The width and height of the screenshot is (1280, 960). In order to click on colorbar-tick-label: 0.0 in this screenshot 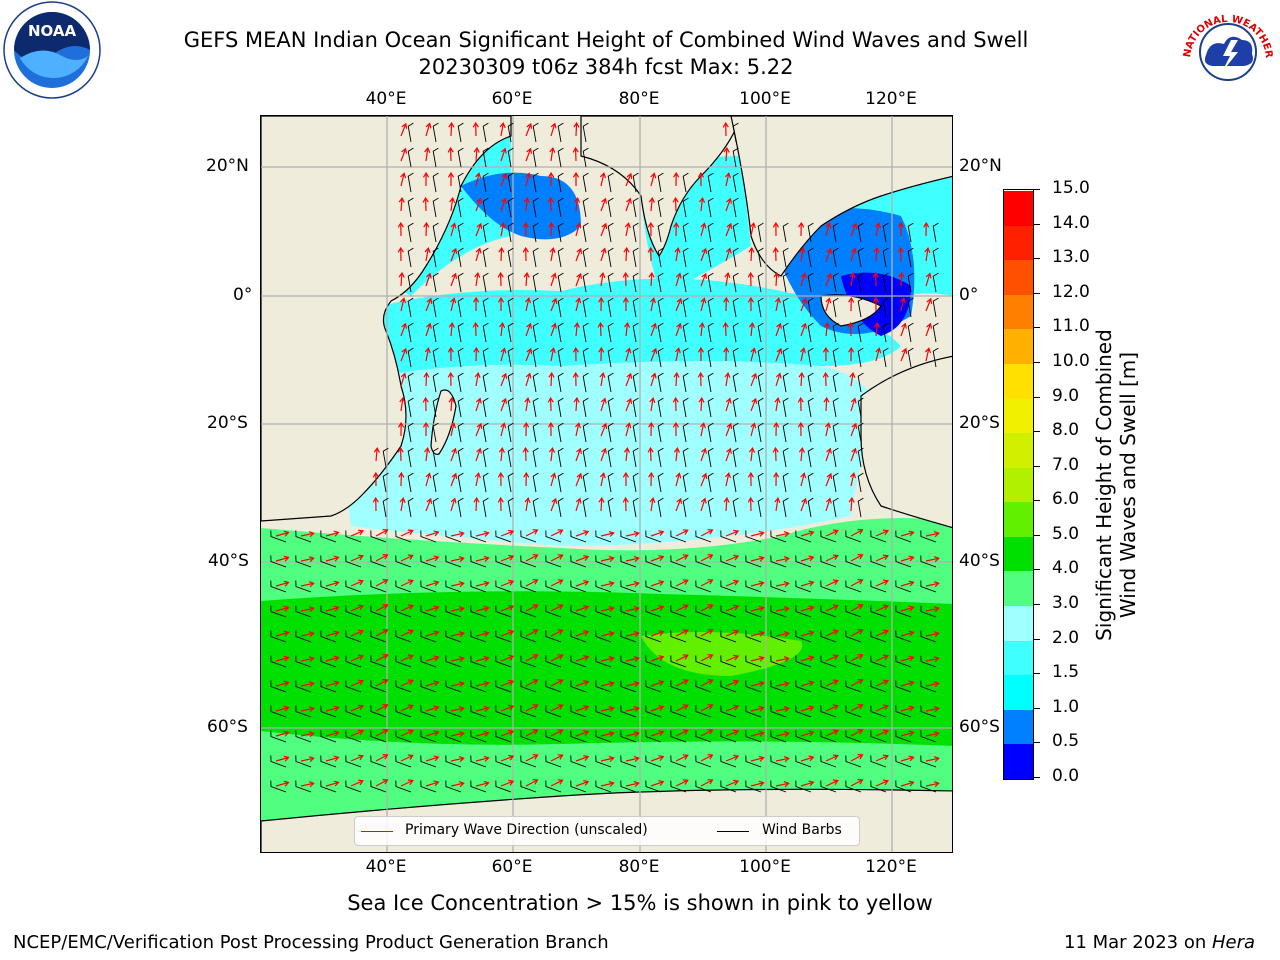, I will do `click(1066, 776)`.